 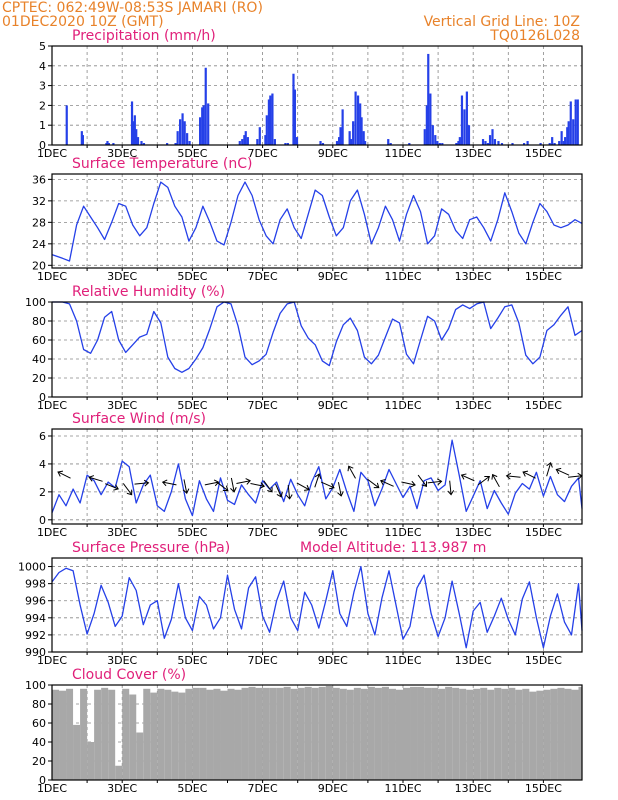 I want to click on temp-xtick-label: 9DEC, so click(x=333, y=276).